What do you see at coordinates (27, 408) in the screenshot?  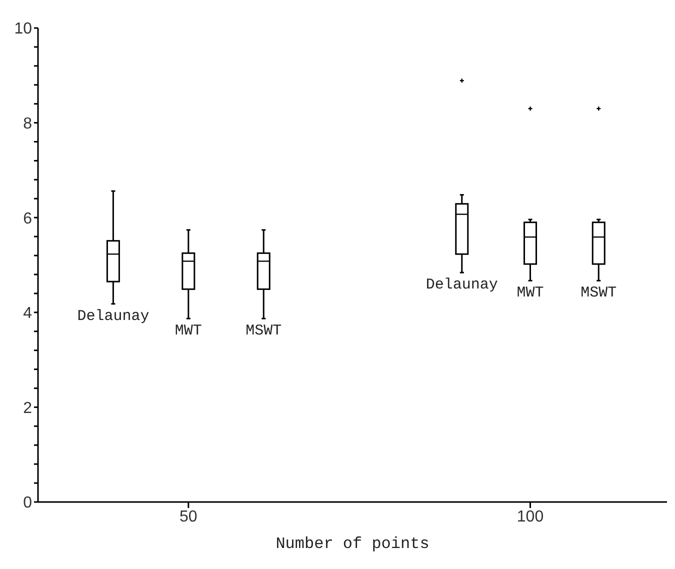 I see `y-tick-label: 2` at bounding box center [27, 408].